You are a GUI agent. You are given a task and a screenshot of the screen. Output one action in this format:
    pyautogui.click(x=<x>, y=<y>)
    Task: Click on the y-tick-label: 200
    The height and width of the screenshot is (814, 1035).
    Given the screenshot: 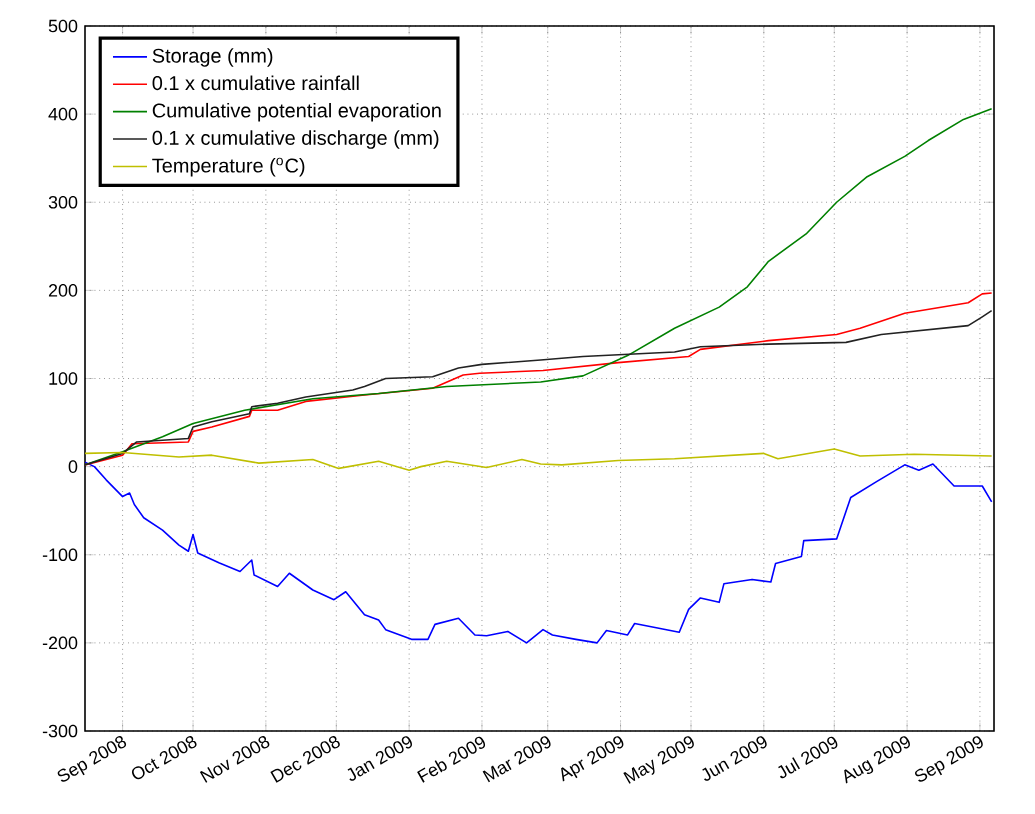 What is the action you would take?
    pyautogui.click(x=63, y=290)
    